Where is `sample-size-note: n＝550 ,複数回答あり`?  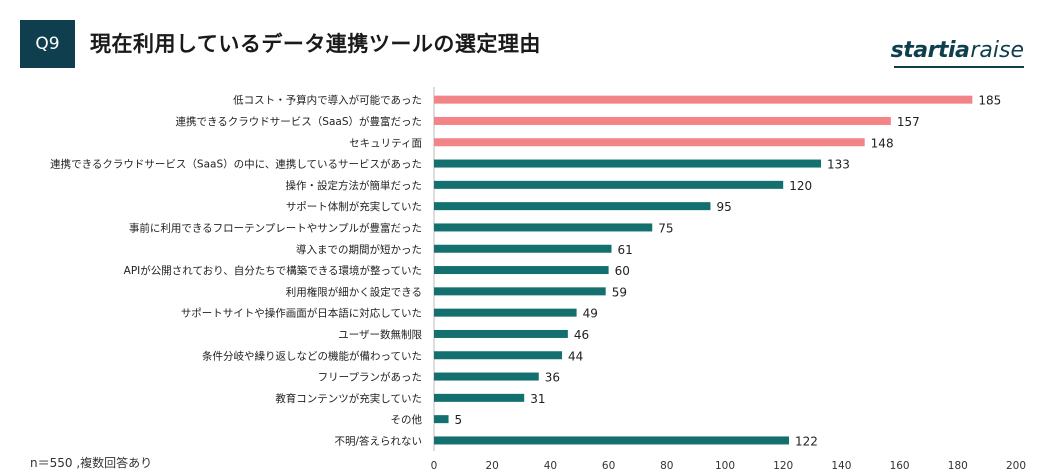
sample-size-note: n＝550 ,複数回答あり is located at coordinates (91, 463).